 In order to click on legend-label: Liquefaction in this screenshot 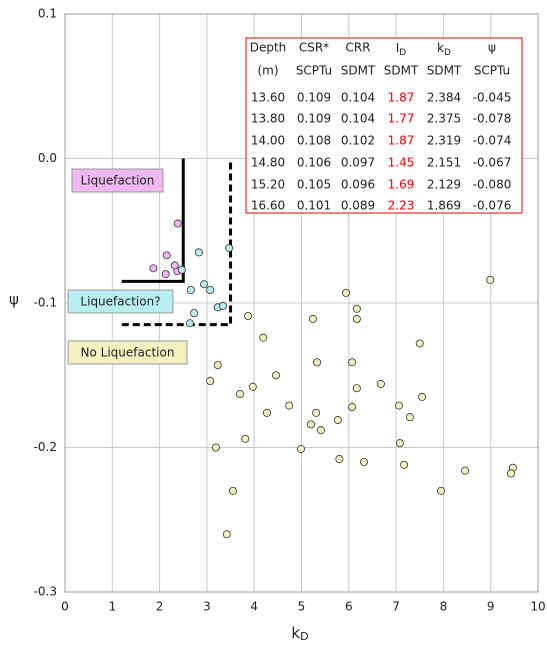, I will do `click(118, 181)`.